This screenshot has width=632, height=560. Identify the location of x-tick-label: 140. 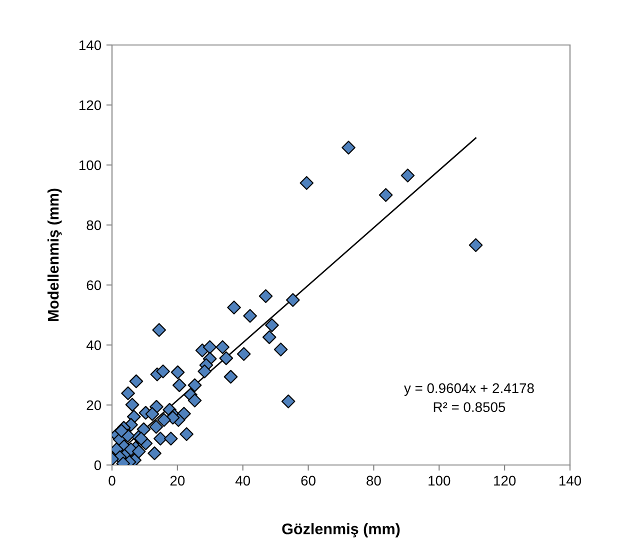
(570, 481).